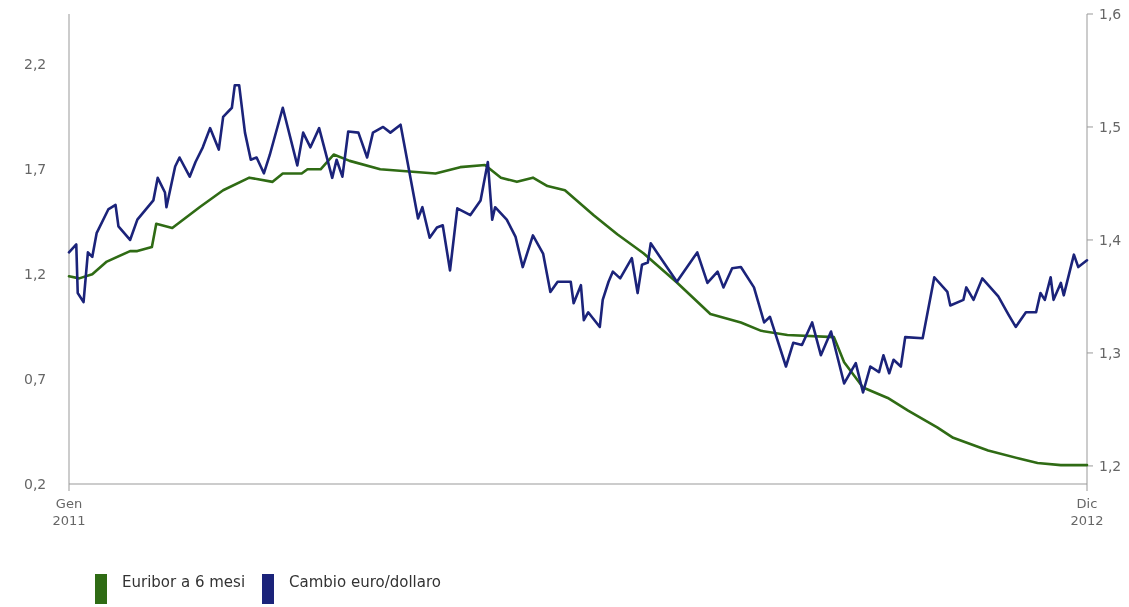  Describe the element at coordinates (1110, 239) in the screenshot. I see `y2-tick-label: 1,4` at that location.